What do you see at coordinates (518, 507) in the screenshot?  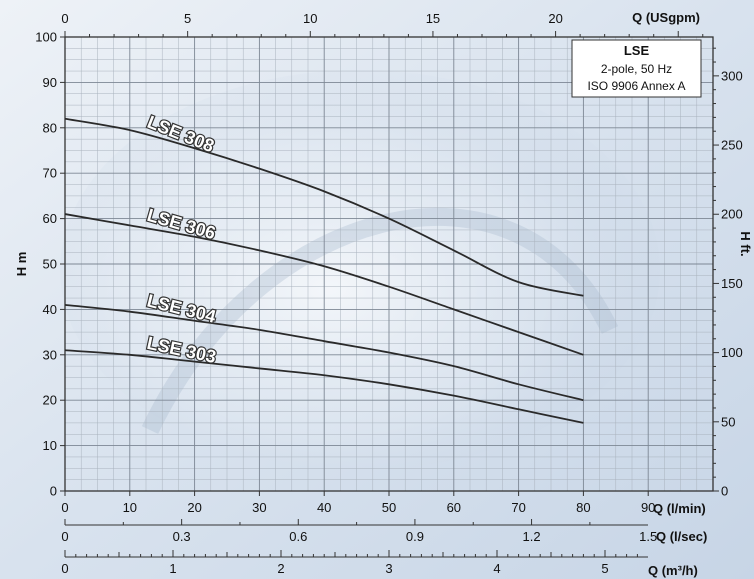 I see `x-lmin-tick-label: 70` at bounding box center [518, 507].